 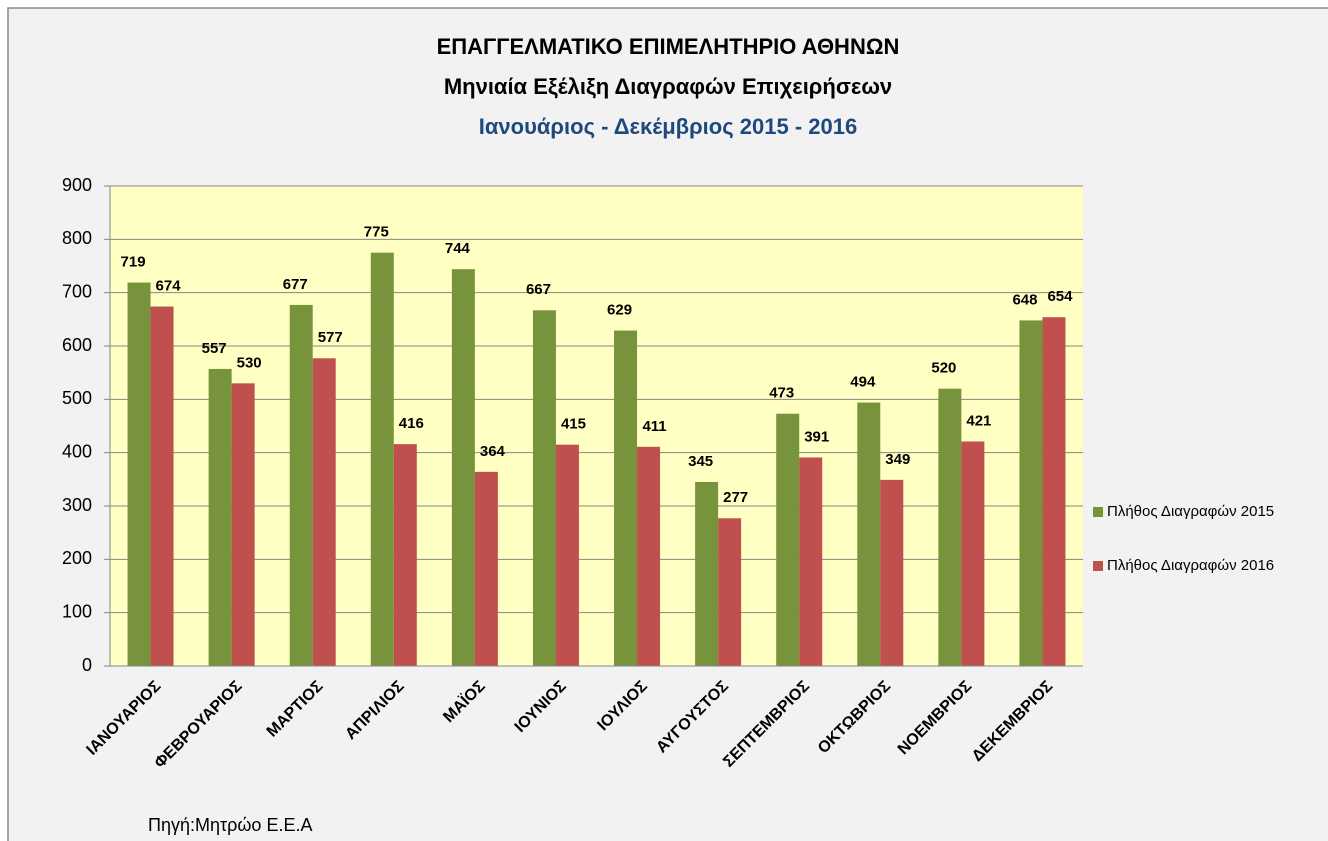 I want to click on data-label: 277, so click(x=735, y=497).